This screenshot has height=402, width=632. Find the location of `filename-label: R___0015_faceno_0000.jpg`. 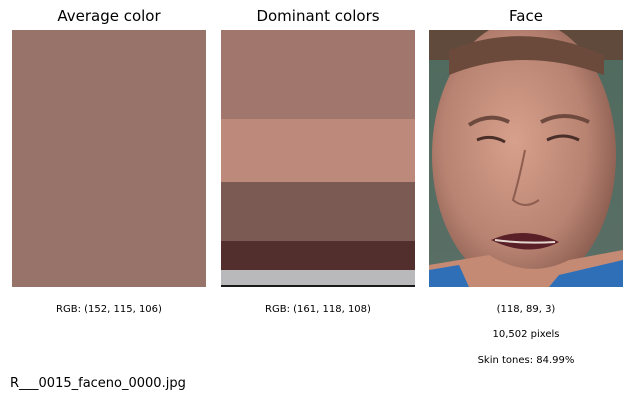

filename-label: R___0015_faceno_0000.jpg is located at coordinates (98, 383).